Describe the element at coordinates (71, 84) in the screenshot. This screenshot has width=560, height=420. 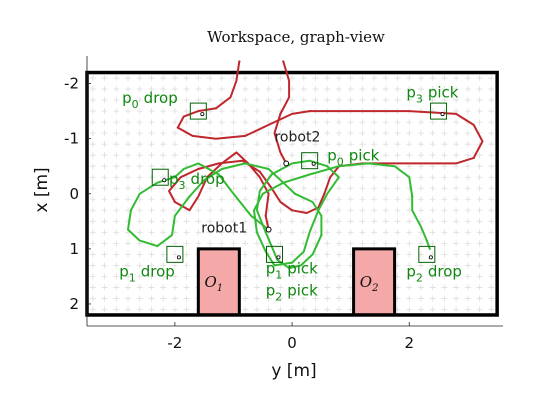
I see `y-tick-label-0: -2` at that location.